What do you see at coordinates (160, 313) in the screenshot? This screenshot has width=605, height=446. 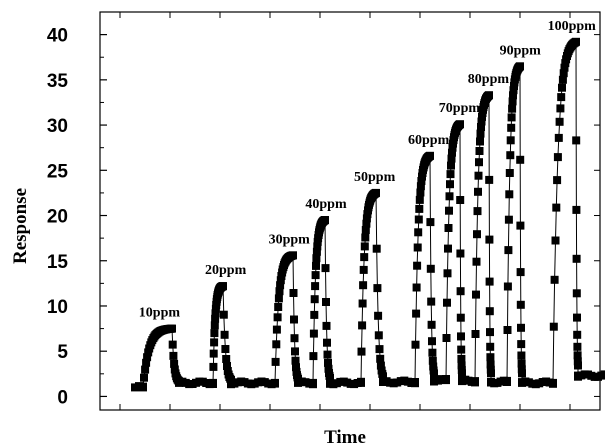 I see `pulse-label: 10ppm` at bounding box center [160, 313].